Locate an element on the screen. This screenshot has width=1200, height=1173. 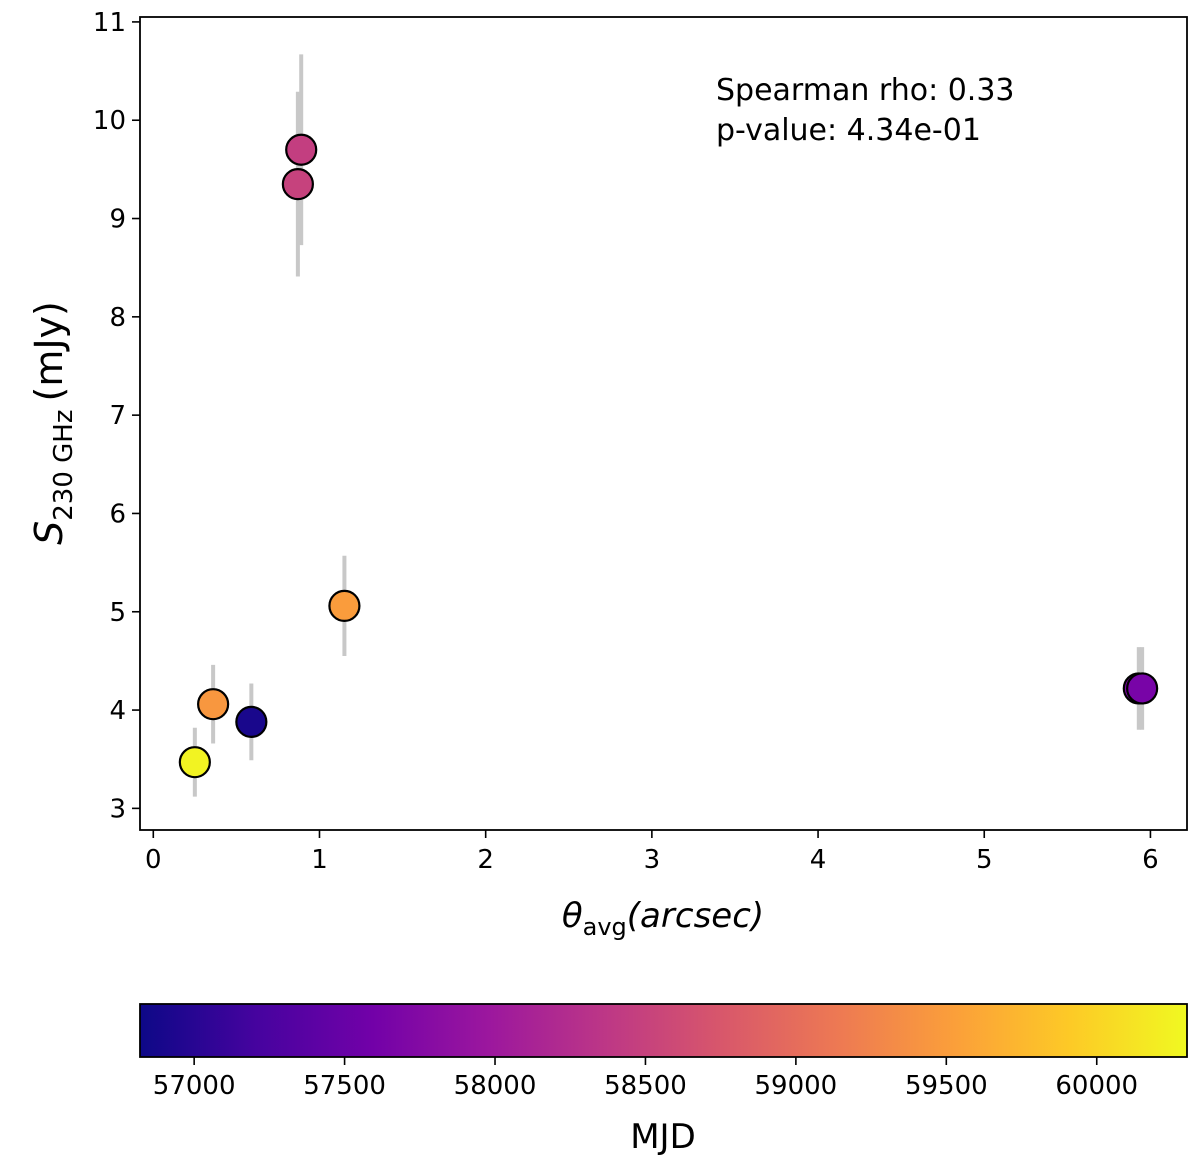
colorbar is located at coordinates (663, 1030).